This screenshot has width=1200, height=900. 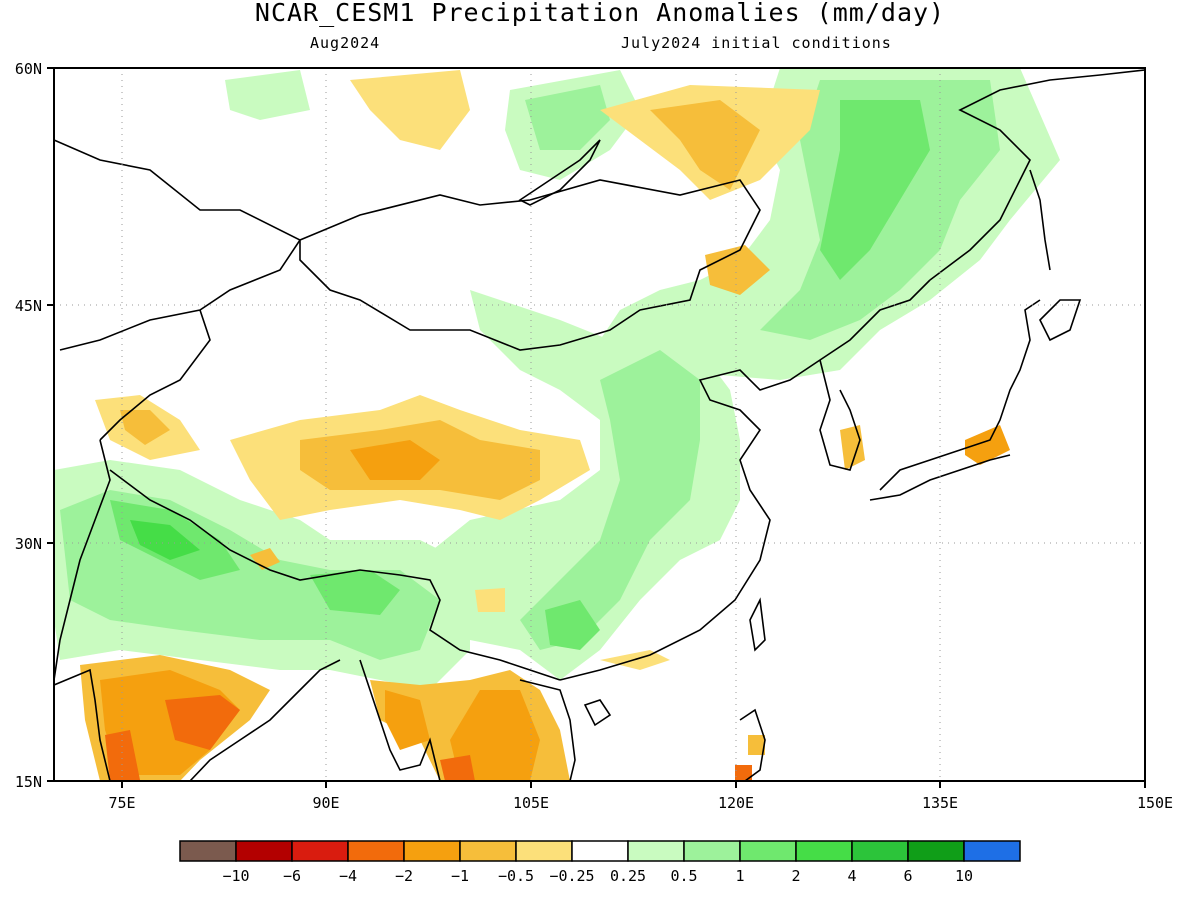 What do you see at coordinates (628, 876) in the screenshot?
I see `colorbar-tick-label: 0.25` at bounding box center [628, 876].